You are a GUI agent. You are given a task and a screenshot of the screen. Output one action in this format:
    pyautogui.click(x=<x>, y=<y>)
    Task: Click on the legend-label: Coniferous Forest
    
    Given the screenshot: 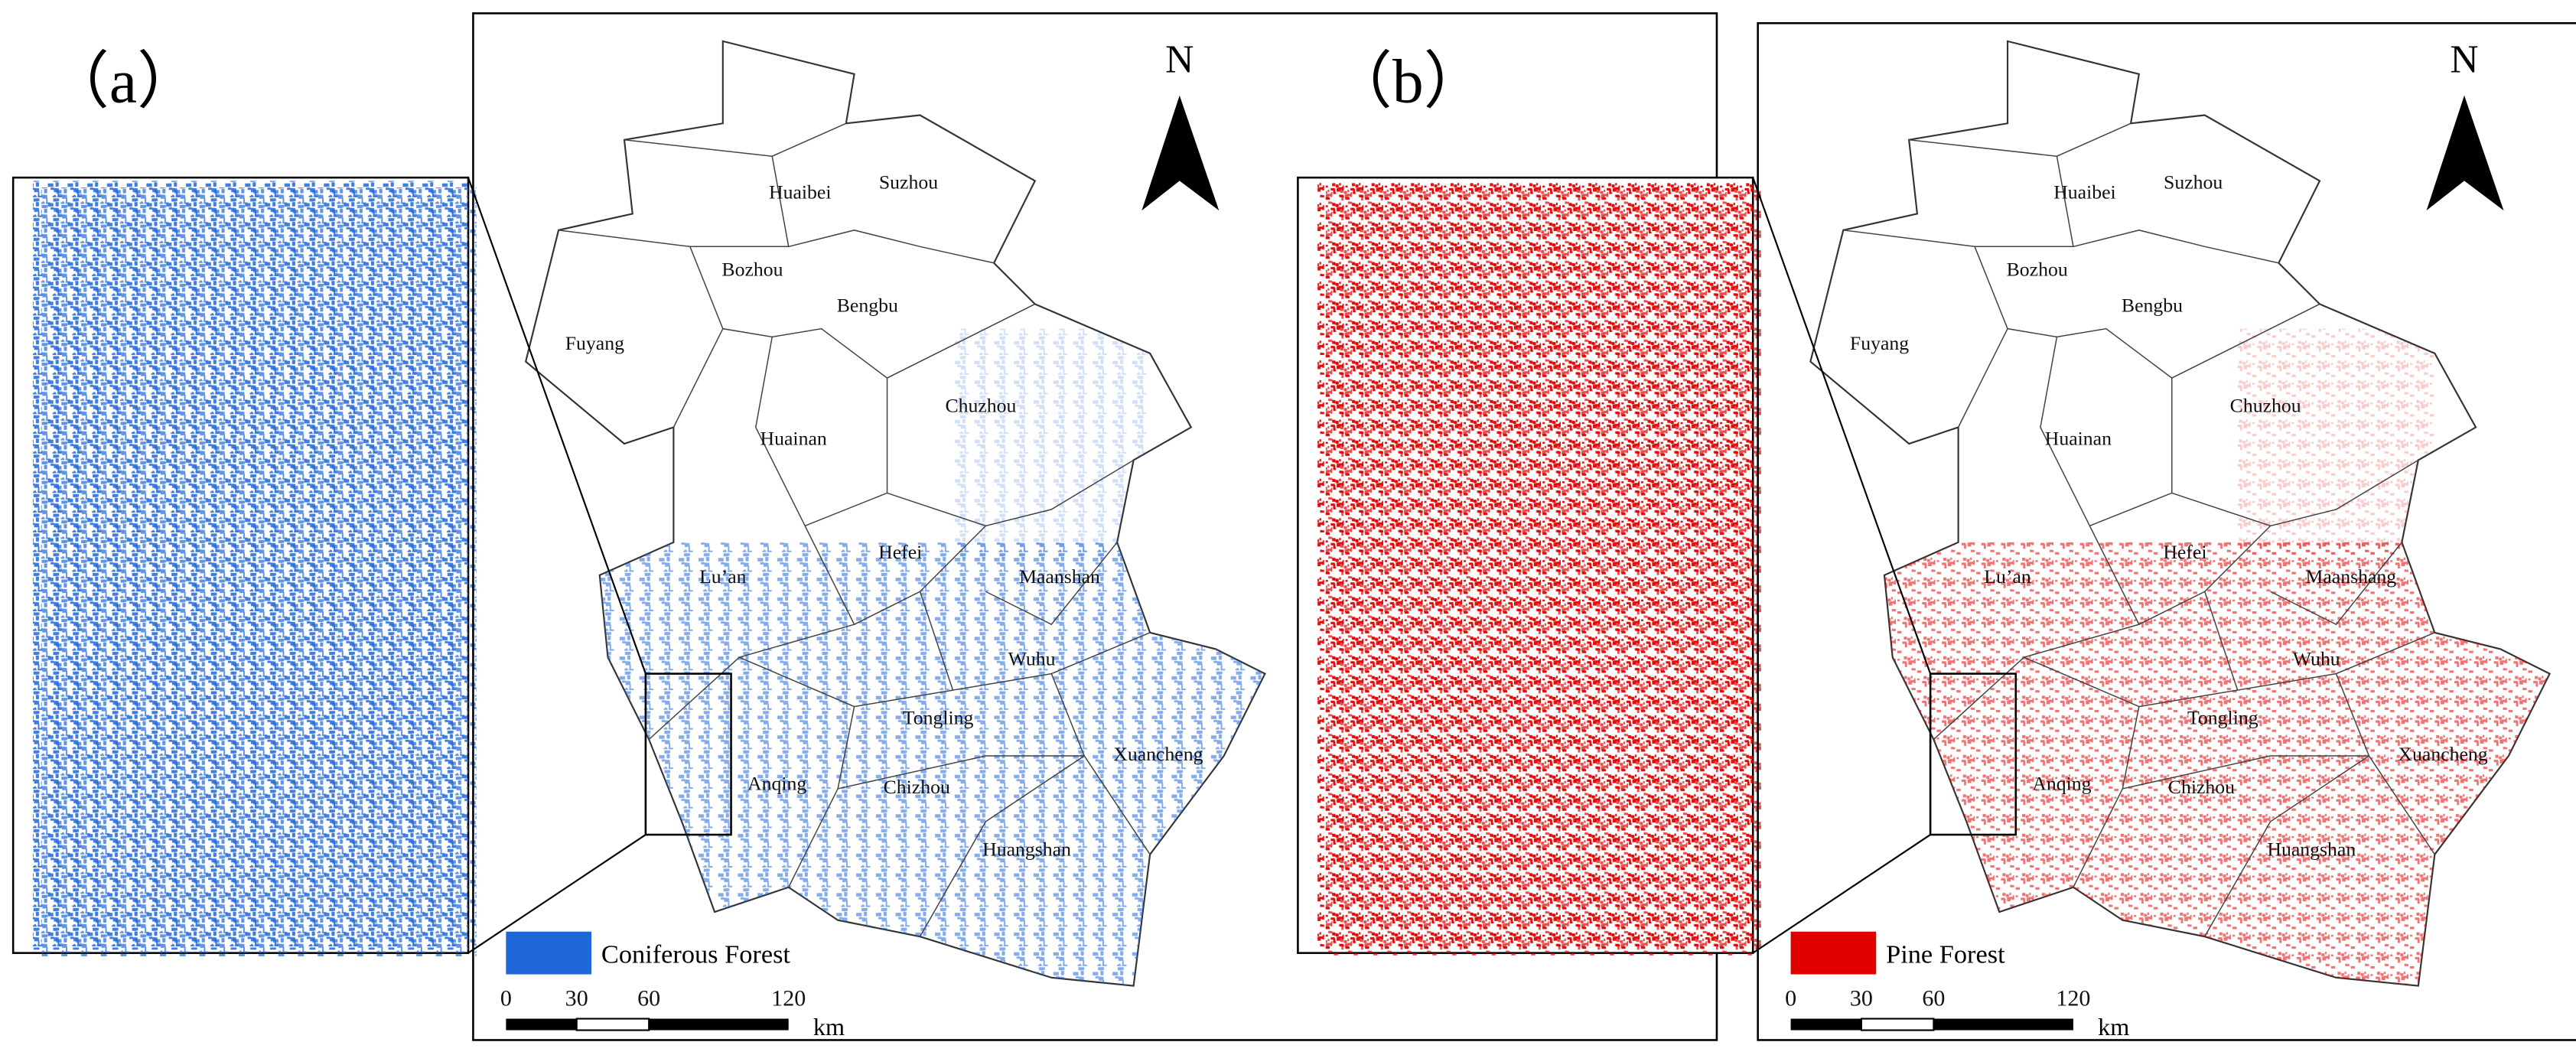 What is the action you would take?
    pyautogui.click(x=696, y=954)
    